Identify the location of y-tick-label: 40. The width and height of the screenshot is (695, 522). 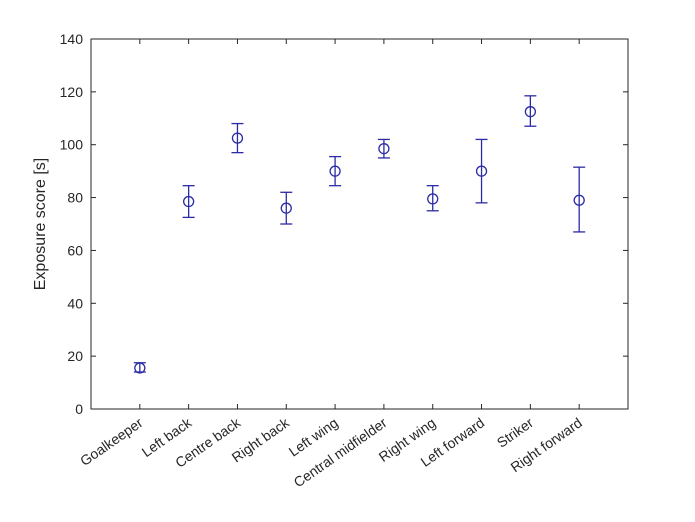
(75, 303).